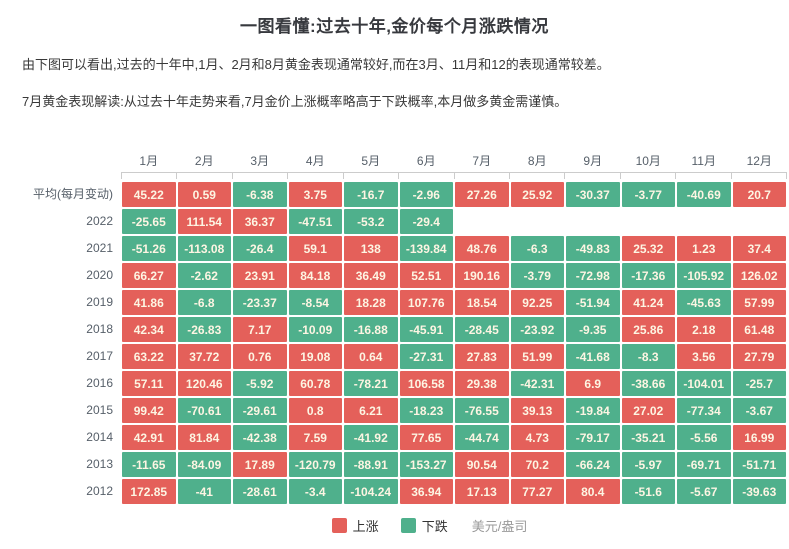  Describe the element at coordinates (99, 464) in the screenshot. I see `row-label: 2013` at that location.